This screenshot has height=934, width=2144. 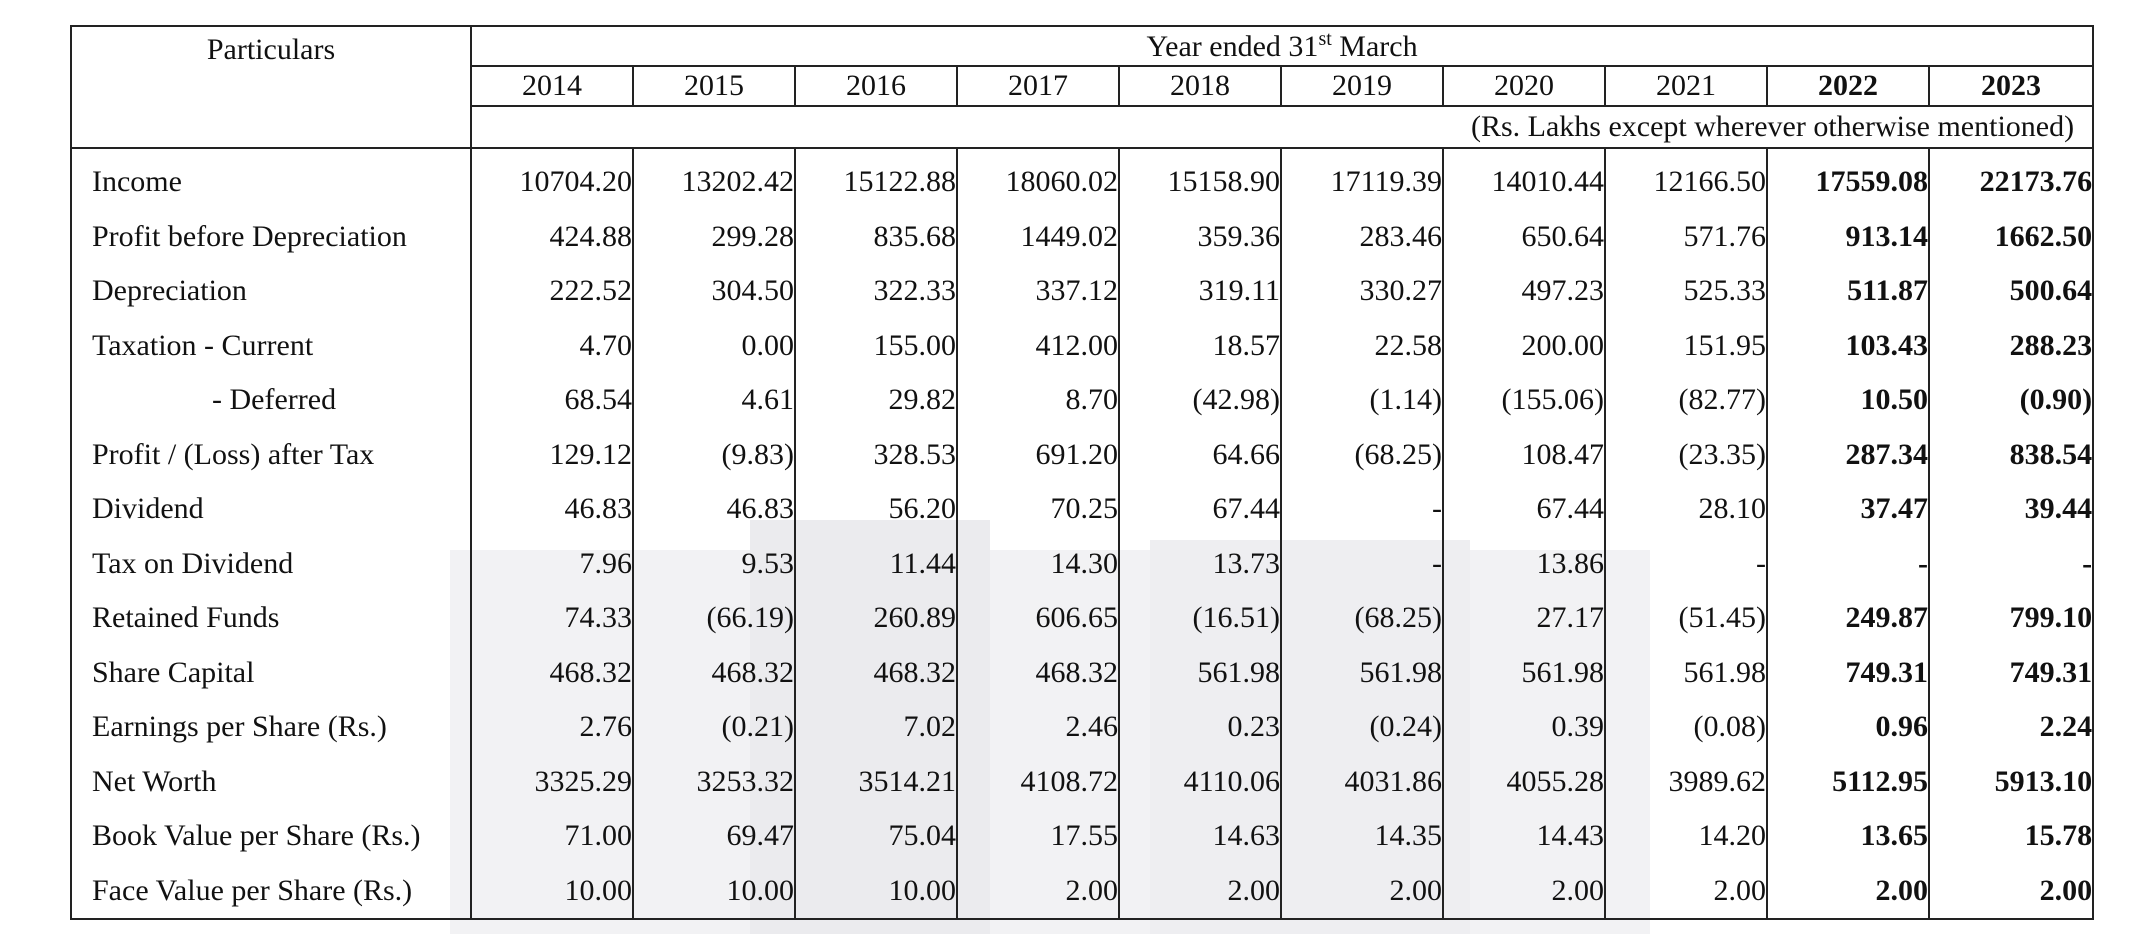 I want to click on value-cell: 424.88, so click(x=552, y=236).